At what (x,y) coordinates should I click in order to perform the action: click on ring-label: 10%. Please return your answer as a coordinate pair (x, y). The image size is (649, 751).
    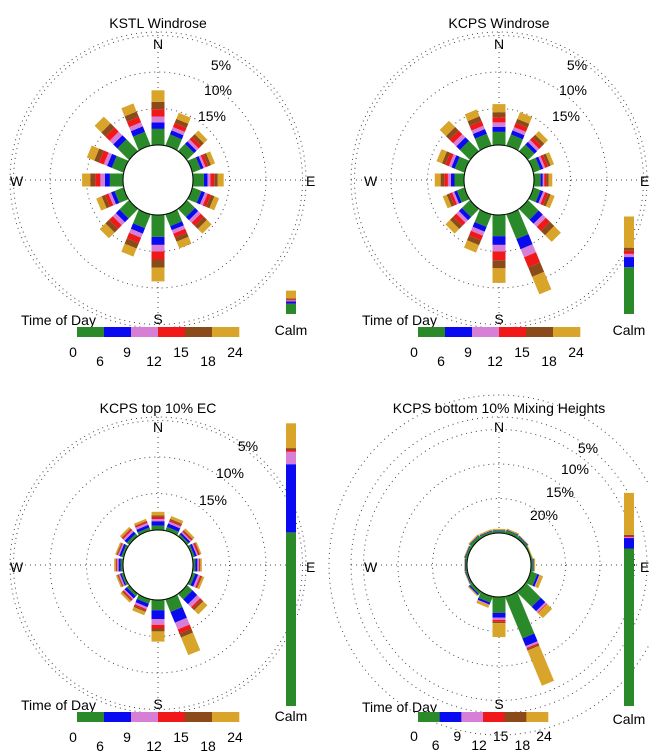
    Looking at the image, I should click on (230, 473).